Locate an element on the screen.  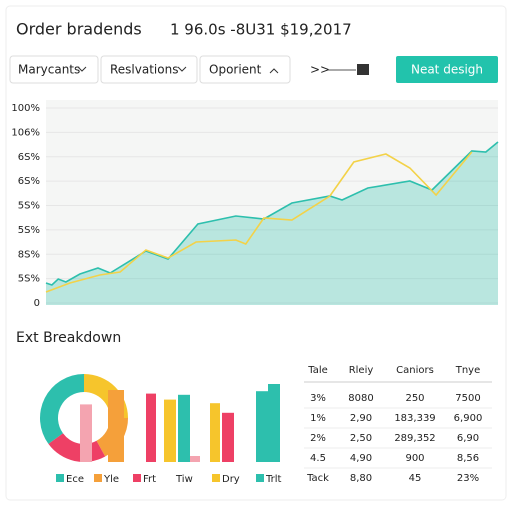
table-cell: 1% is located at coordinates (318, 418).